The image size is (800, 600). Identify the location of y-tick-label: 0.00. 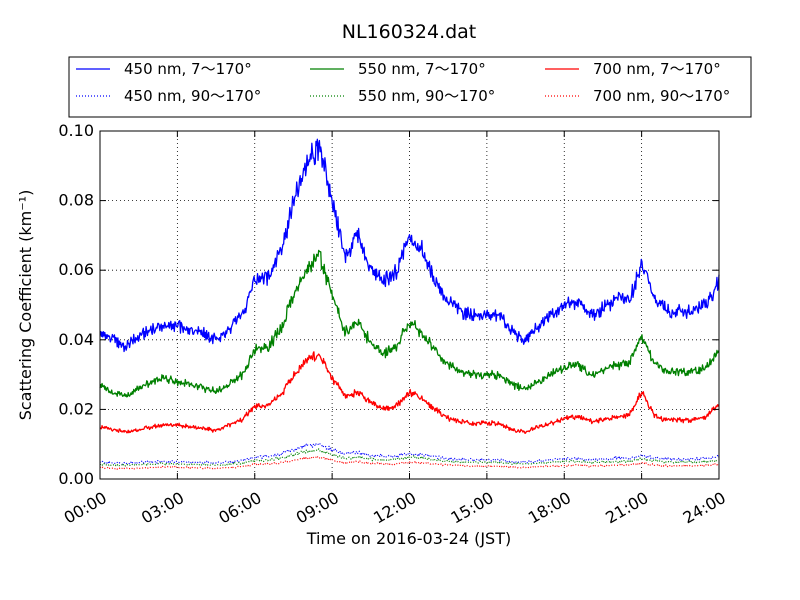
(76, 478).